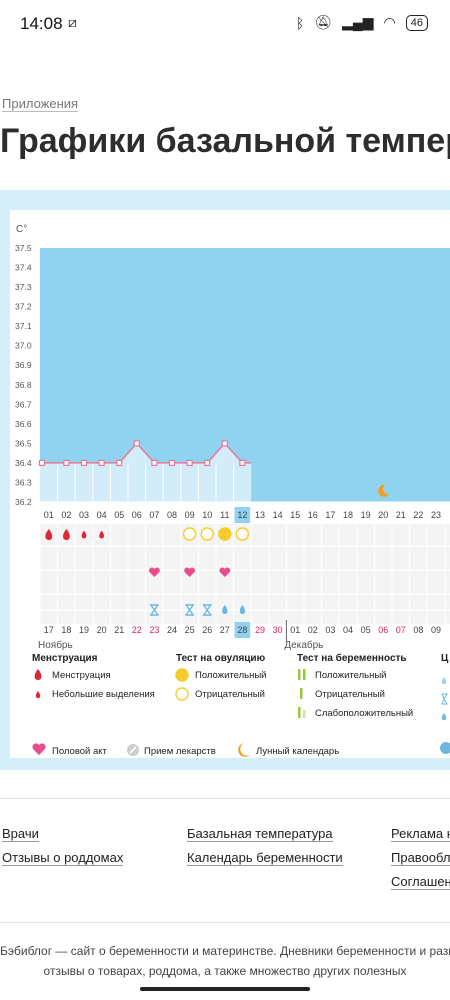 The width and height of the screenshot is (450, 1000). What do you see at coordinates (20, 834) in the screenshot?
I see `footer-link-doctors: Врачи` at bounding box center [20, 834].